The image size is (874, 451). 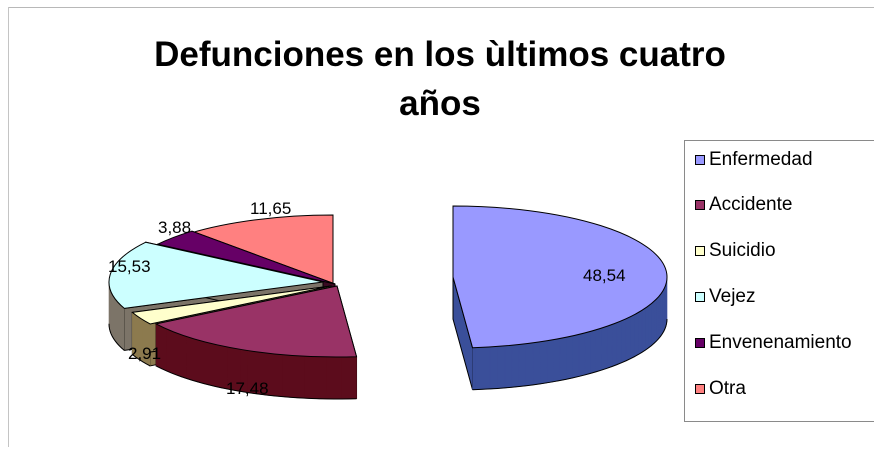 I want to click on pie-slice-top-accidente, so click(x=256, y=321).